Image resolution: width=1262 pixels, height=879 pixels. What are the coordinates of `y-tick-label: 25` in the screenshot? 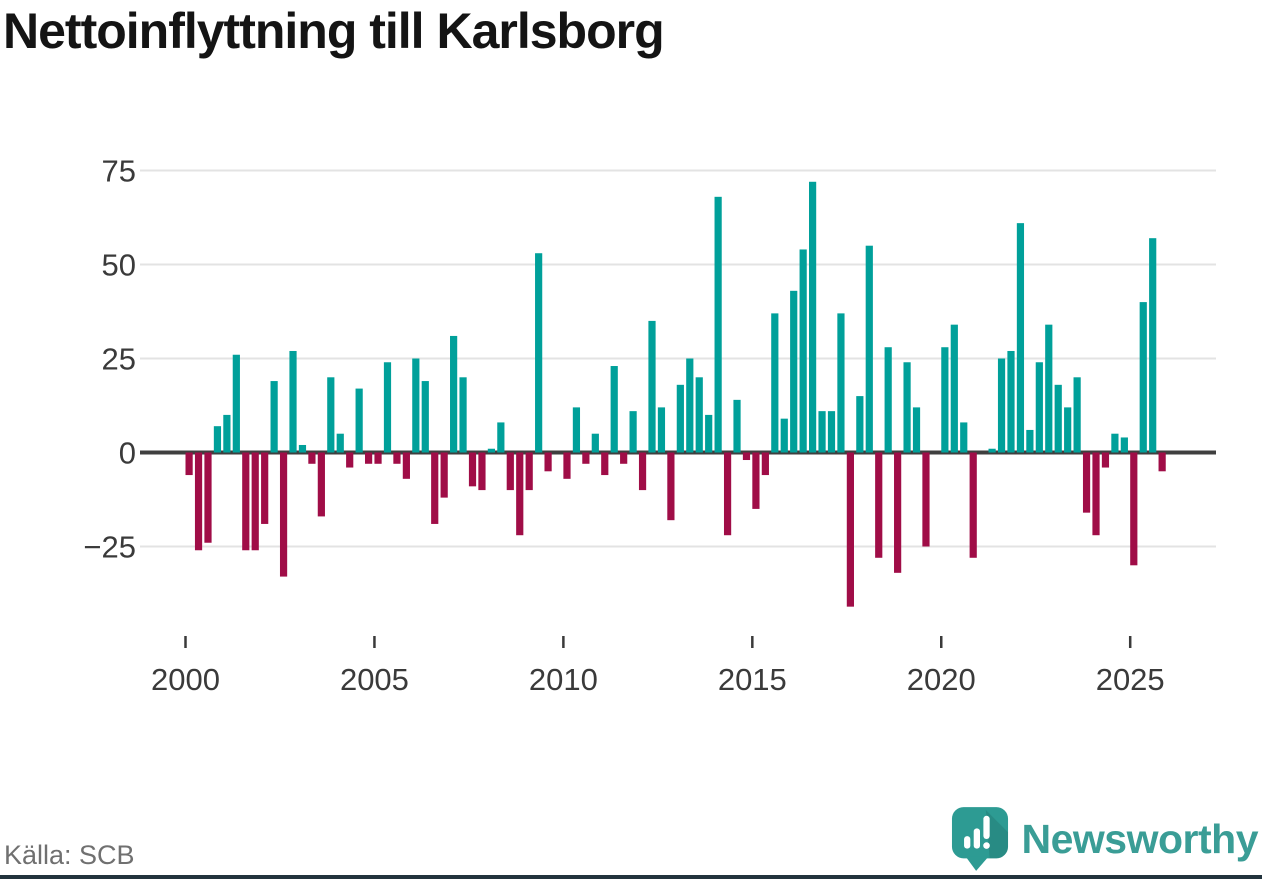 It's located at (119, 359).